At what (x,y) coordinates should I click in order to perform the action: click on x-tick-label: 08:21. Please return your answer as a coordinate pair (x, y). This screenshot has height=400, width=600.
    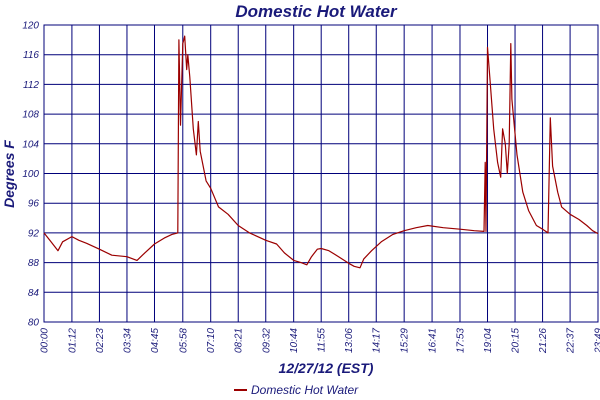
    Looking at the image, I should click on (239, 340).